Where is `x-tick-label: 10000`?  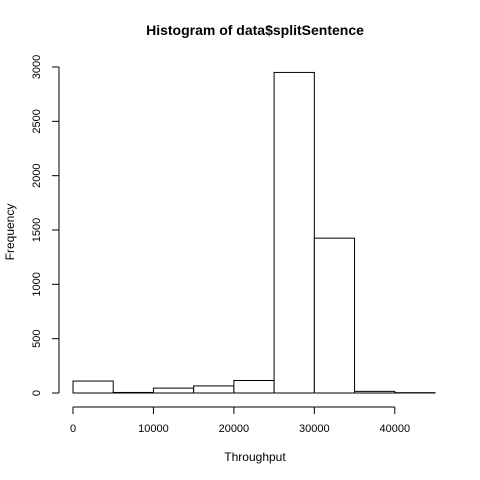
x-tick-label: 10000 is located at coordinates (153, 429).